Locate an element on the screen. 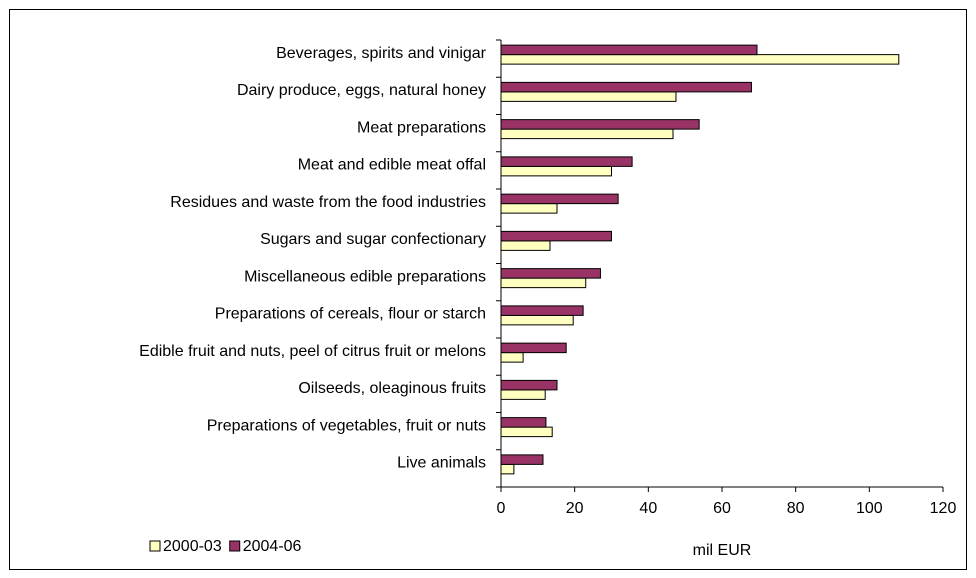 The width and height of the screenshot is (976, 578). y-tick-label: Oilseeds, oleaginous fruits is located at coordinates (392, 388).